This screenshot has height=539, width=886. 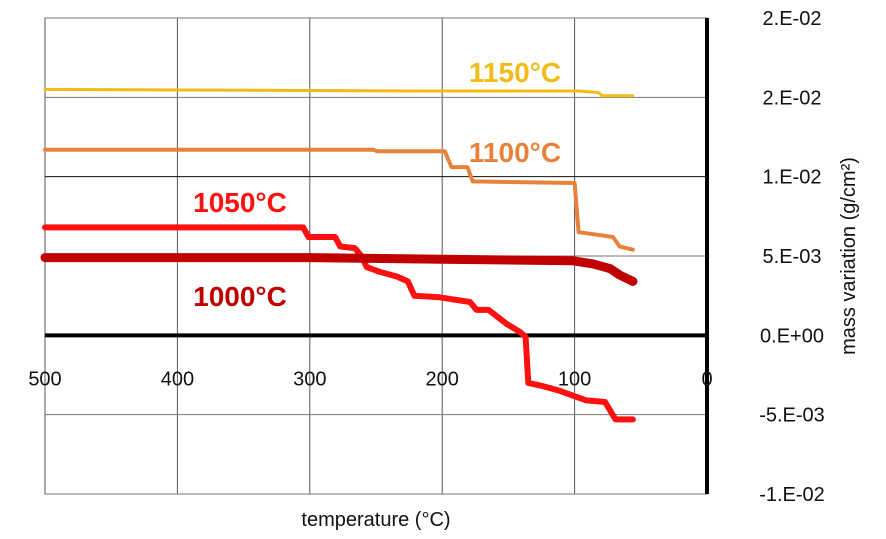 I want to click on y-tick-label: 5.E-03, so click(x=792, y=257).